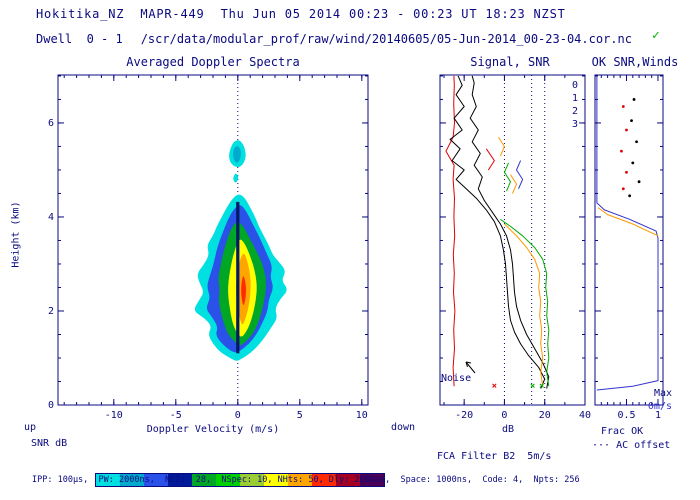  Describe the element at coordinates (403, 427) in the screenshot. I see `down-label: down` at that location.